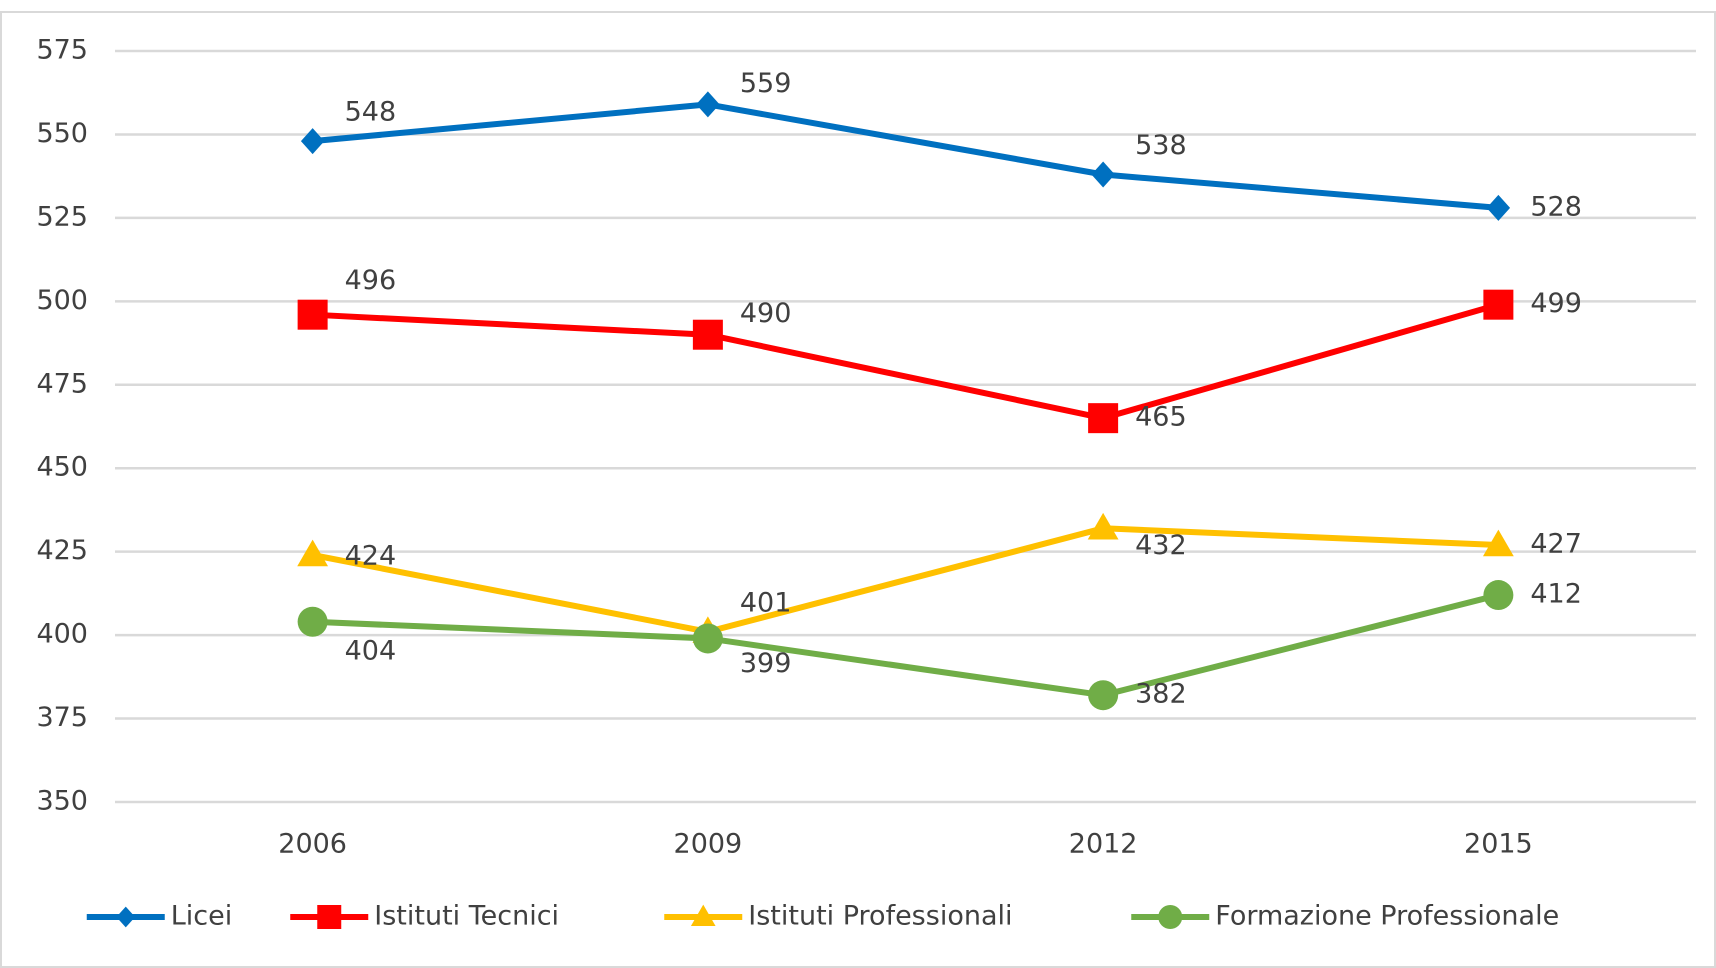 This screenshot has height=968, width=1716. I want to click on y-tick-label: 575, so click(62, 50).